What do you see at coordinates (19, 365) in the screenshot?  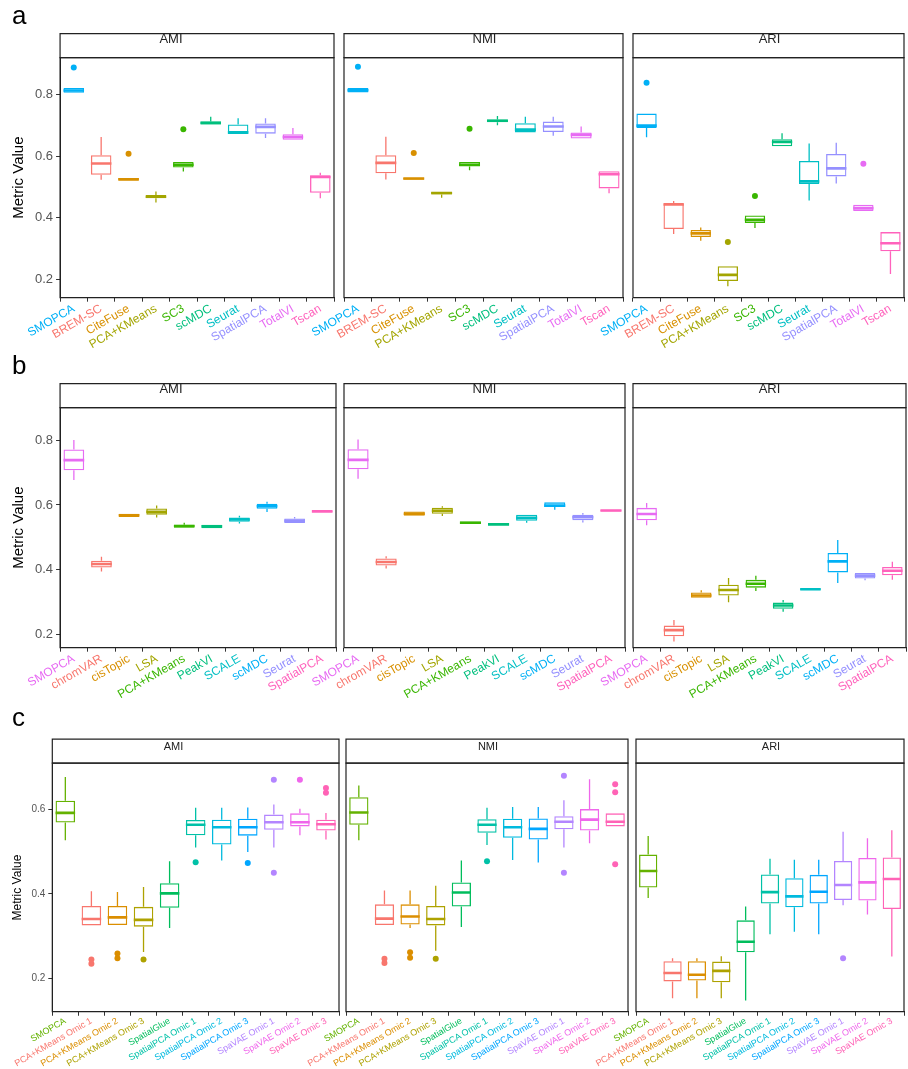 I see `text: b` at bounding box center [19, 365].